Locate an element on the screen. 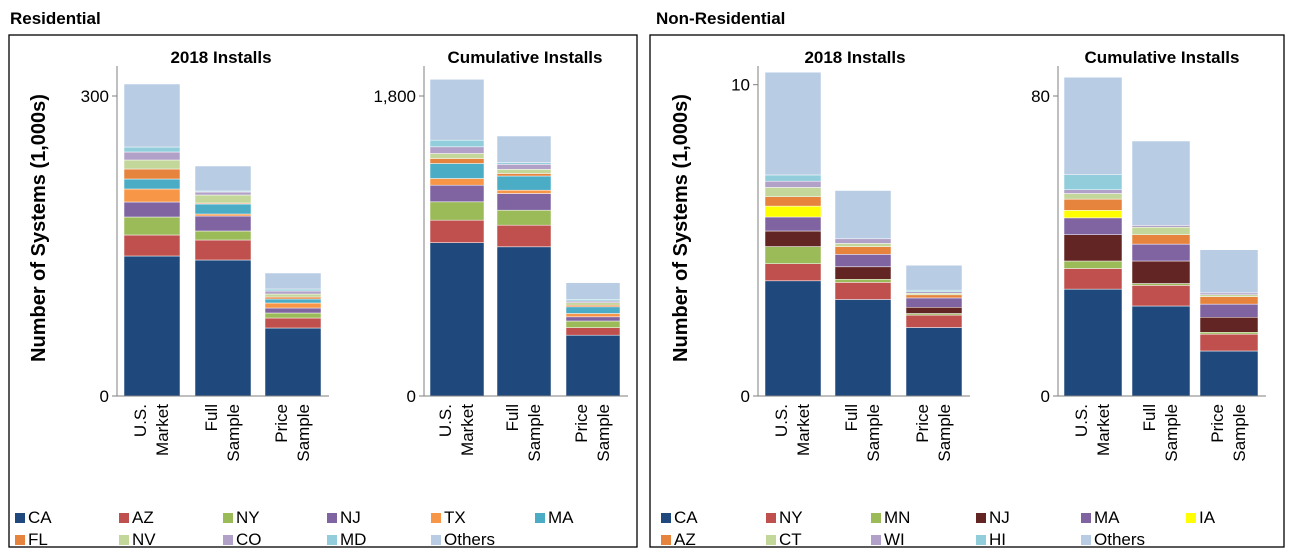 The image size is (1292, 550). legend-label: CA is located at coordinates (40, 517).